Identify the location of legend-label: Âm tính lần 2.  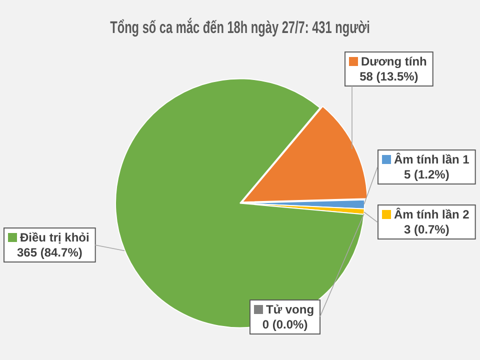
(432, 214).